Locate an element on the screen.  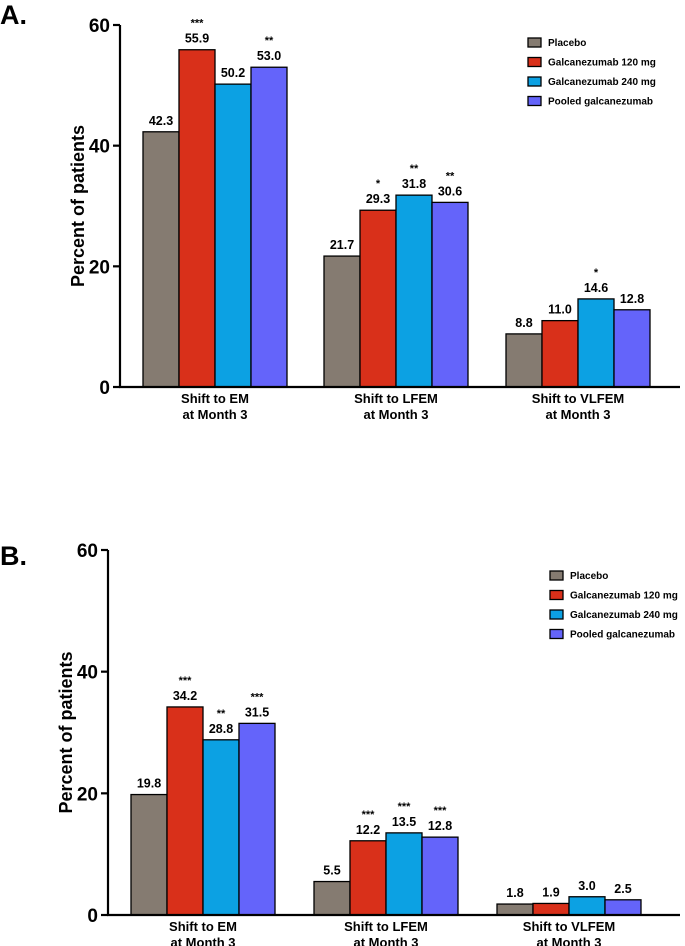
panel-label-a: A. is located at coordinates (13, 15).